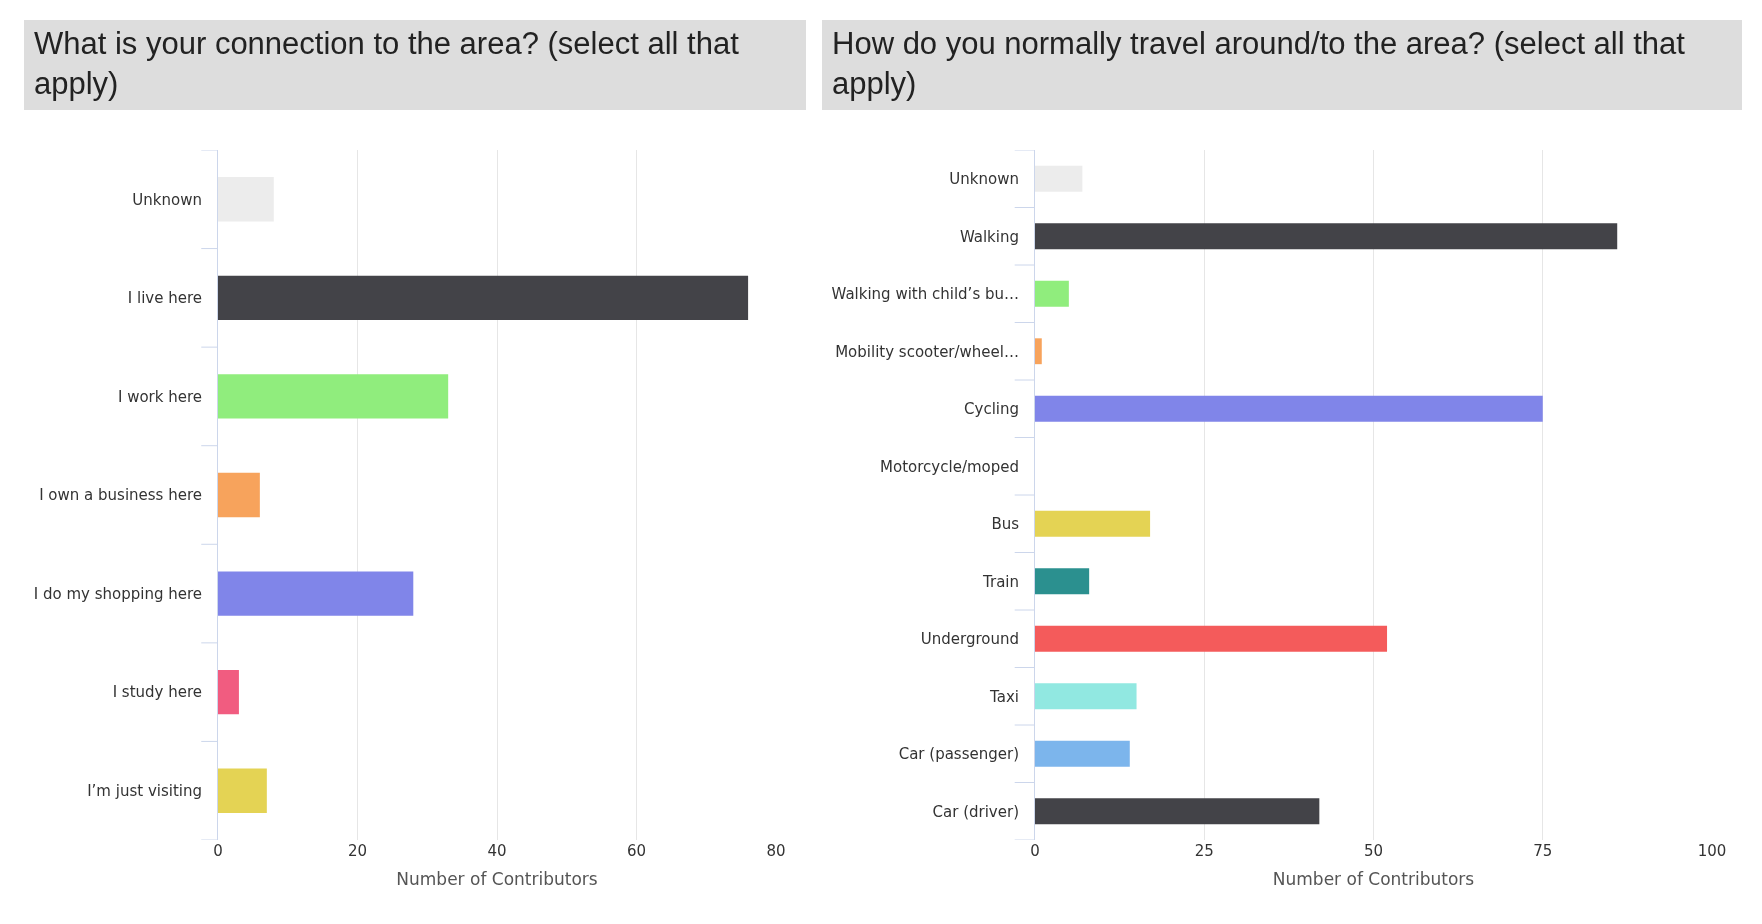 The height and width of the screenshot is (924, 1762). What do you see at coordinates (1373, 851) in the screenshot?
I see `x-tick-label: 50` at bounding box center [1373, 851].